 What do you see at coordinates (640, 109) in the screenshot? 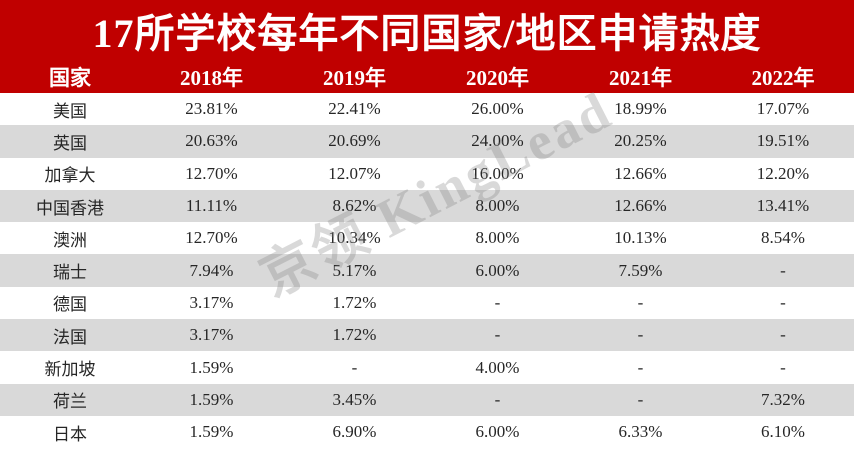
I see `value-cell: 18.99%` at bounding box center [640, 109].